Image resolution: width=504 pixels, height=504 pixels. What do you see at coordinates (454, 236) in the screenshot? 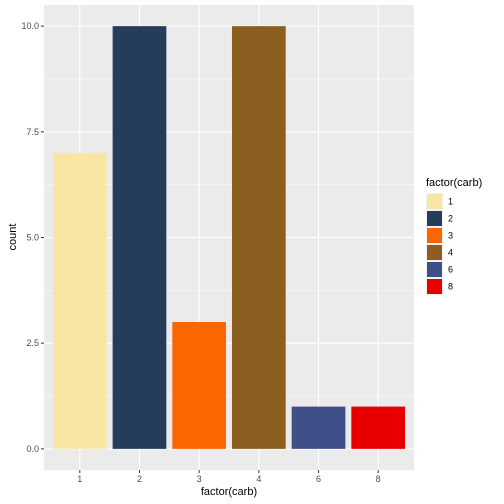
I see `legend: factor(carb) 1 2 3 4 6 8` at bounding box center [454, 236].